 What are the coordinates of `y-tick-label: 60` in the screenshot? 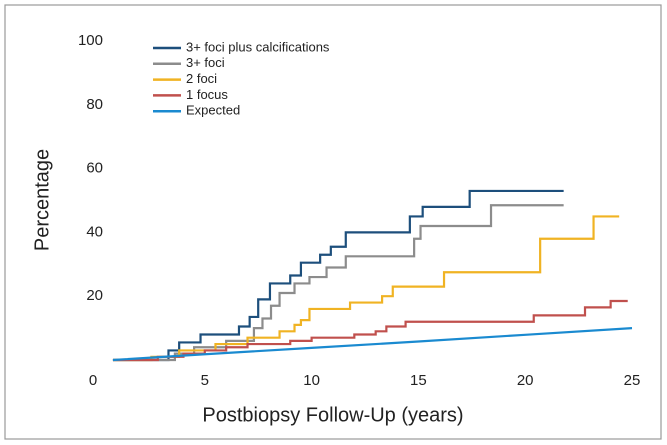 It's located at (94, 168).